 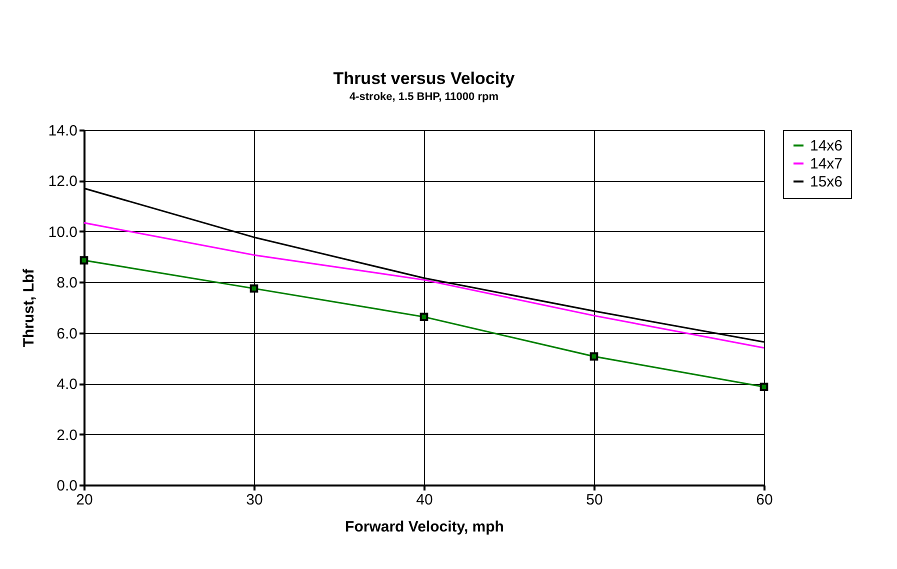 I want to click on legend-label: 15x6, so click(x=826, y=182).